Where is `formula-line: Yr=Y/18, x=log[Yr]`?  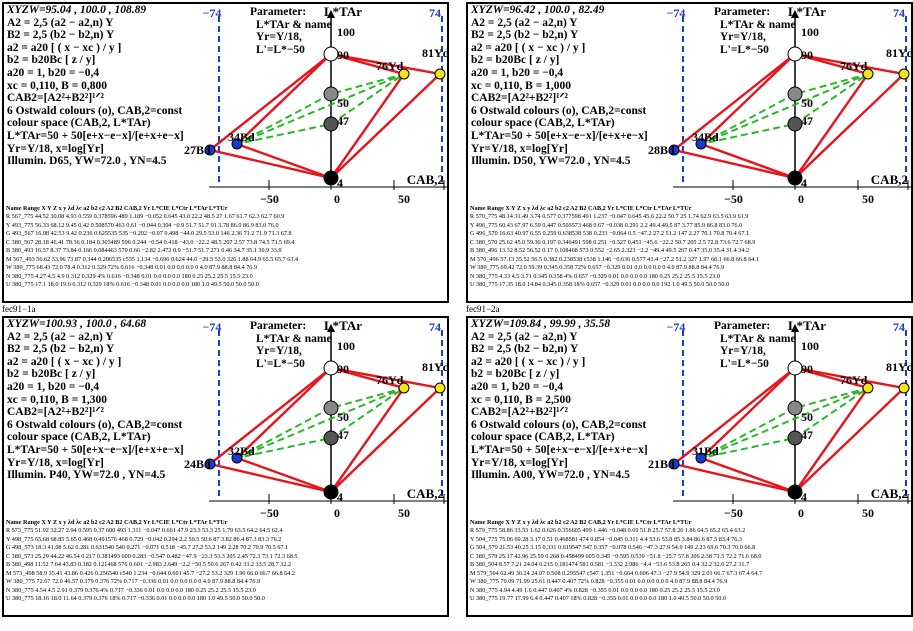
formula-line: Yr=Y/18, x=log[Yr] is located at coordinates (519, 462).